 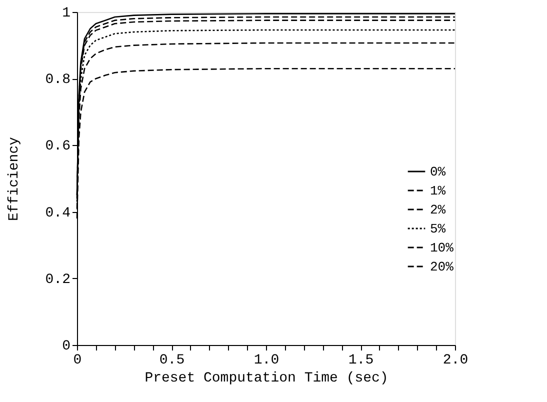 I want to click on x-tick-label: 0.5, so click(x=172, y=360).